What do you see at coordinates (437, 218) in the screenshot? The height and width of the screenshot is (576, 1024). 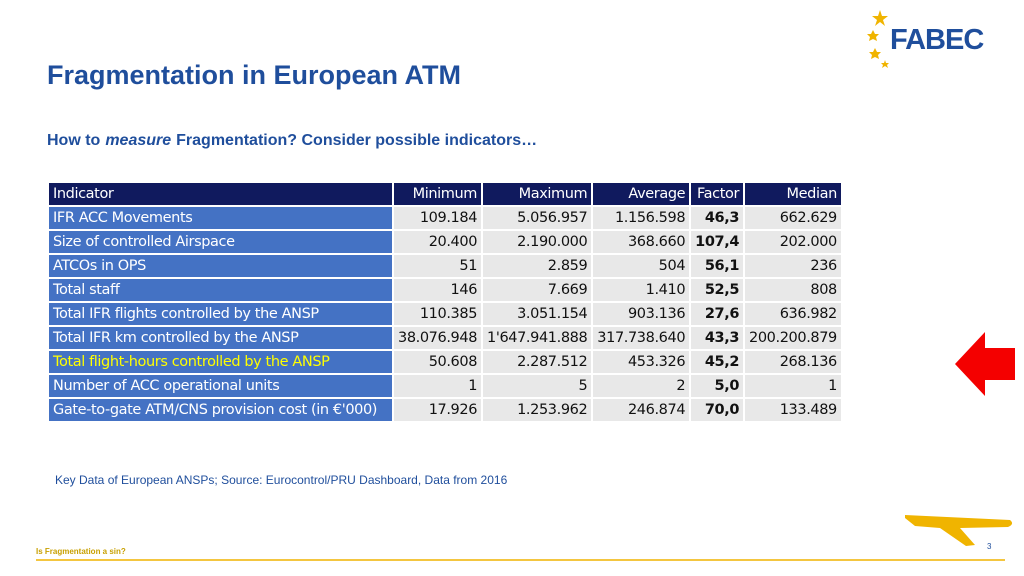 I see `value-cell: 109.184` at bounding box center [437, 218].